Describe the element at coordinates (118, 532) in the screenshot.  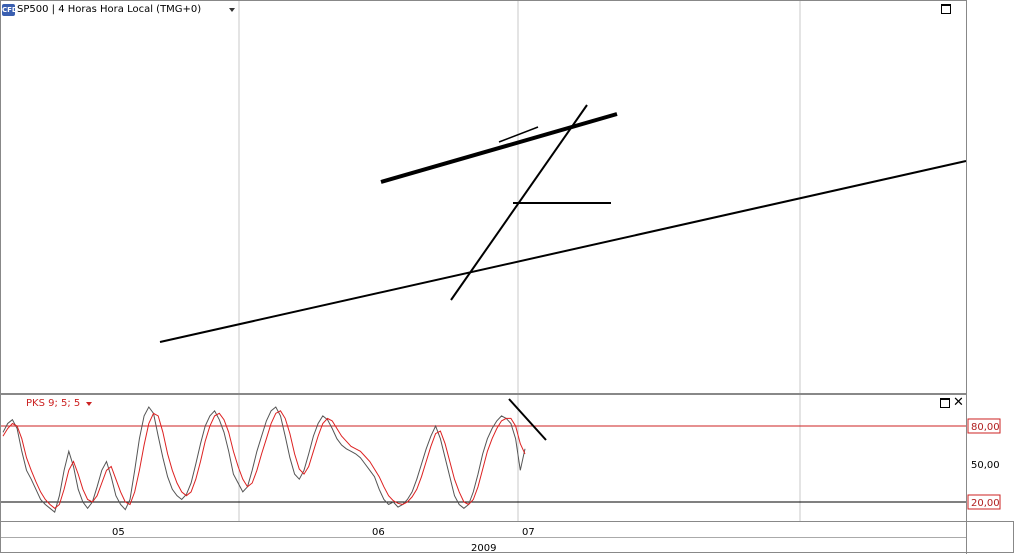
I see `x-tick-label: 05` at that location.